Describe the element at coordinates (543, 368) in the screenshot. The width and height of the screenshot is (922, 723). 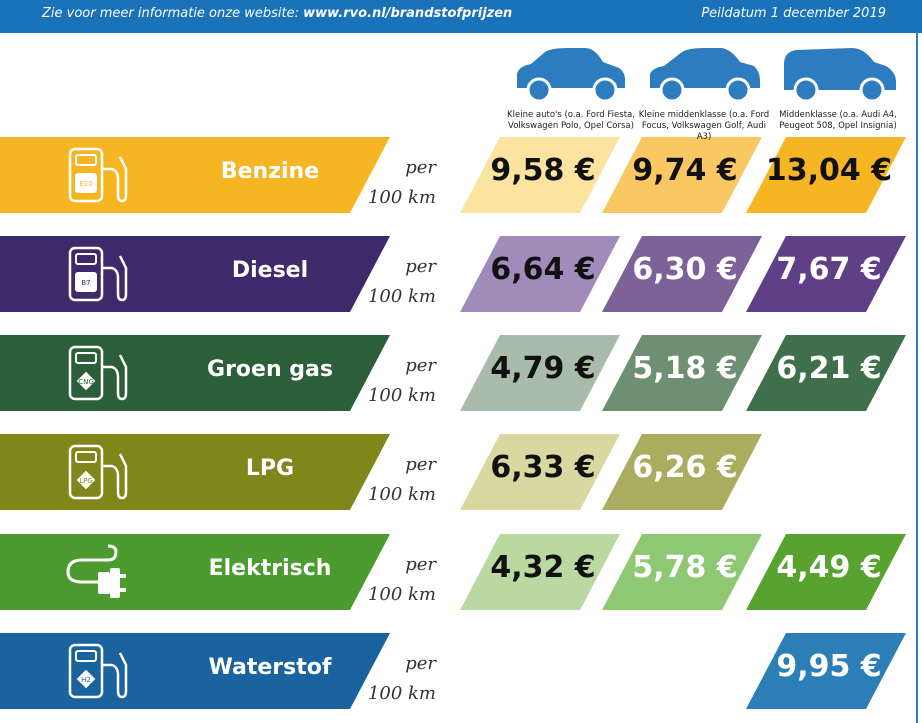
I see `value-label: 4,79 €` at that location.